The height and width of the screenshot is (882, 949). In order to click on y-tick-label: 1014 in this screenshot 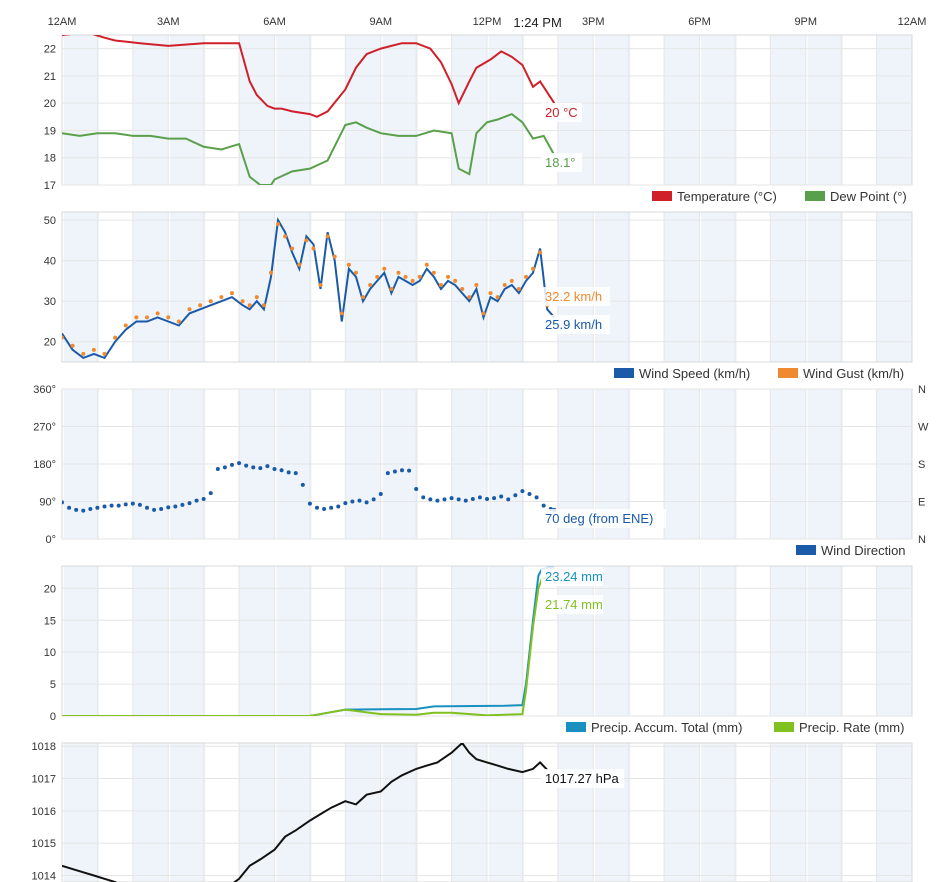, I will do `click(44, 876)`.